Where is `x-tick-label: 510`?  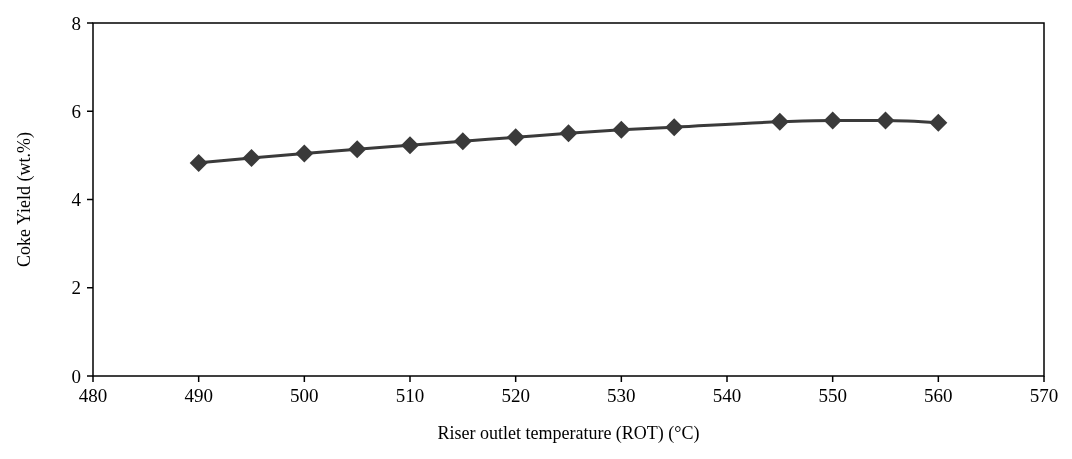
x-tick-label: 510 is located at coordinates (410, 395).